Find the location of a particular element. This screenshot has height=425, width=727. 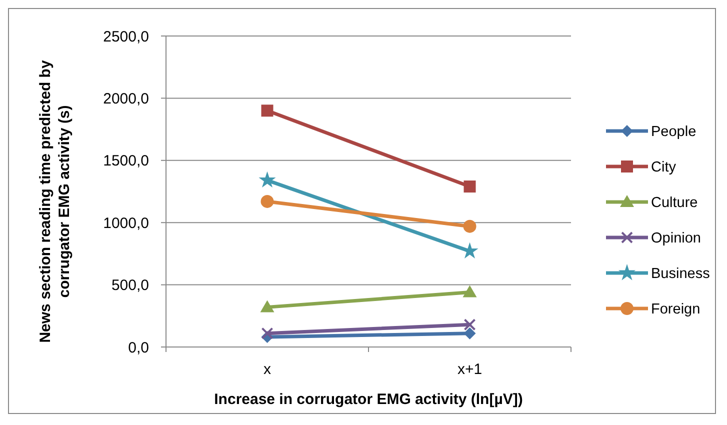

legend-label: Opinion is located at coordinates (676, 238).